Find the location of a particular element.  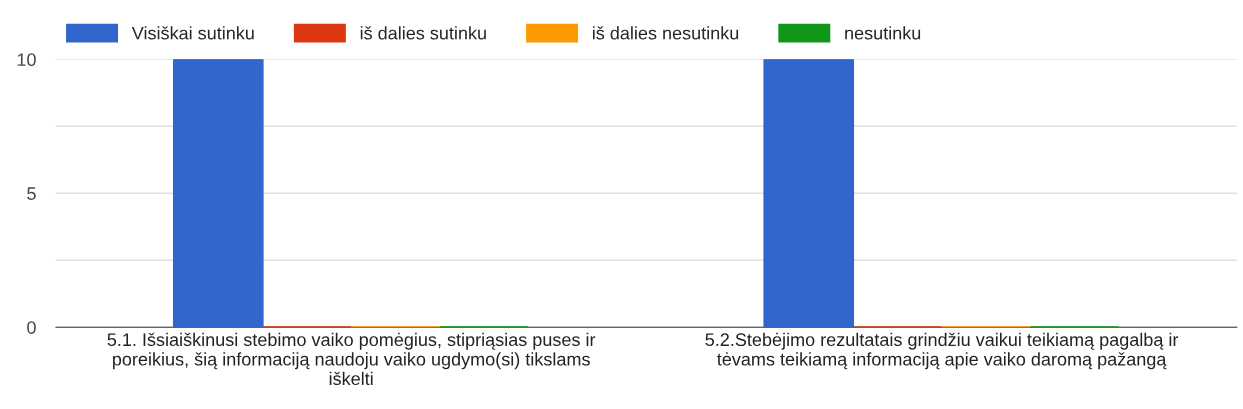

x-tick-label: 5.2.Stebėjimo rezultatais grindžiu vaikui teikiamą pagalbą ir tėvams teikiamą informaciją apie vaiko daromą pažangą is located at coordinates (942, 351).